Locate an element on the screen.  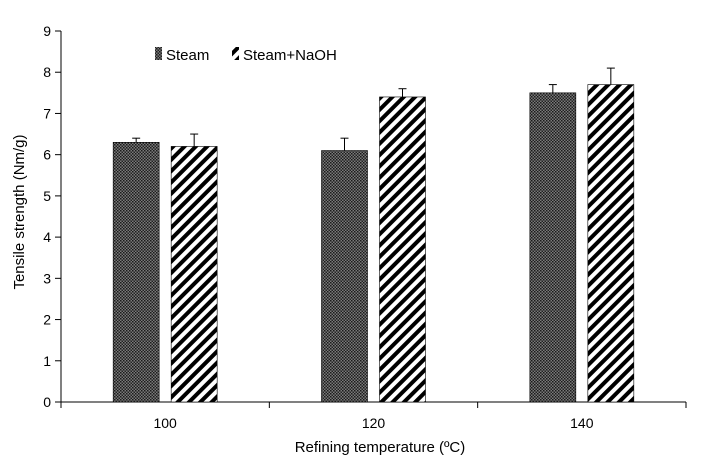
y-tick-label: 4 is located at coordinates (47, 237).